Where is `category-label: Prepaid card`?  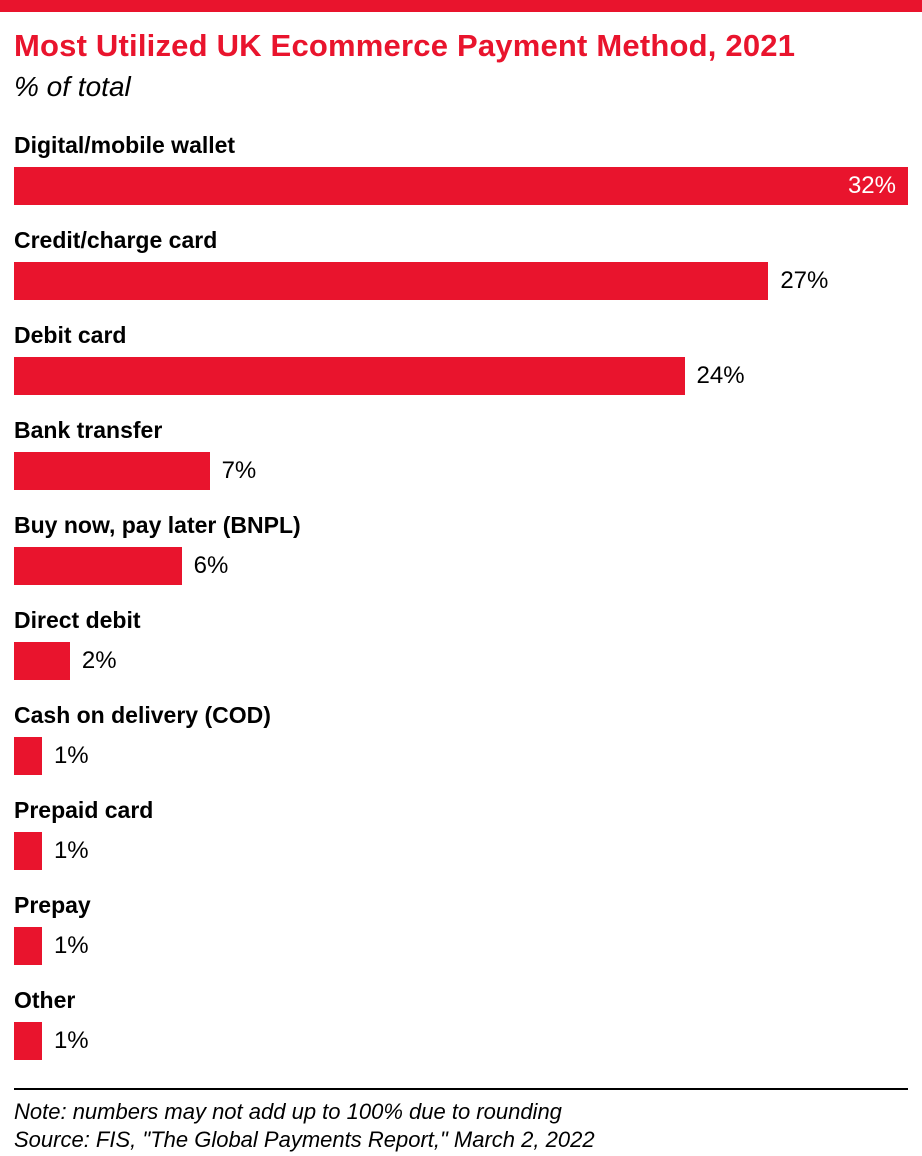
category-label: Prepaid card is located at coordinates (84, 810).